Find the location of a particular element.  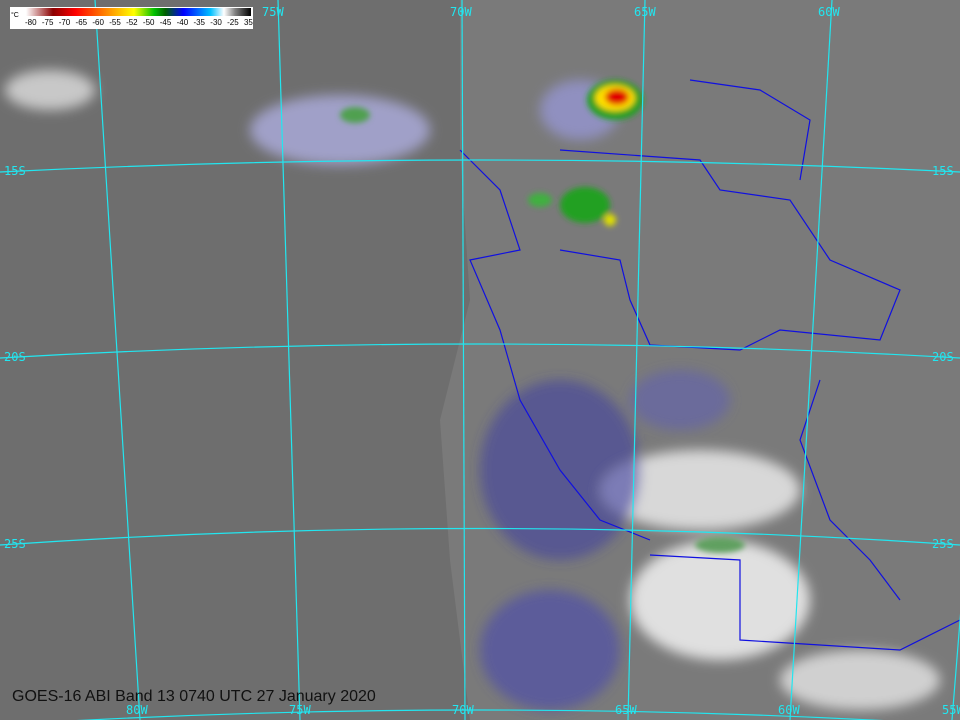

grid-label-bottom: 75W is located at coordinates (300, 710).